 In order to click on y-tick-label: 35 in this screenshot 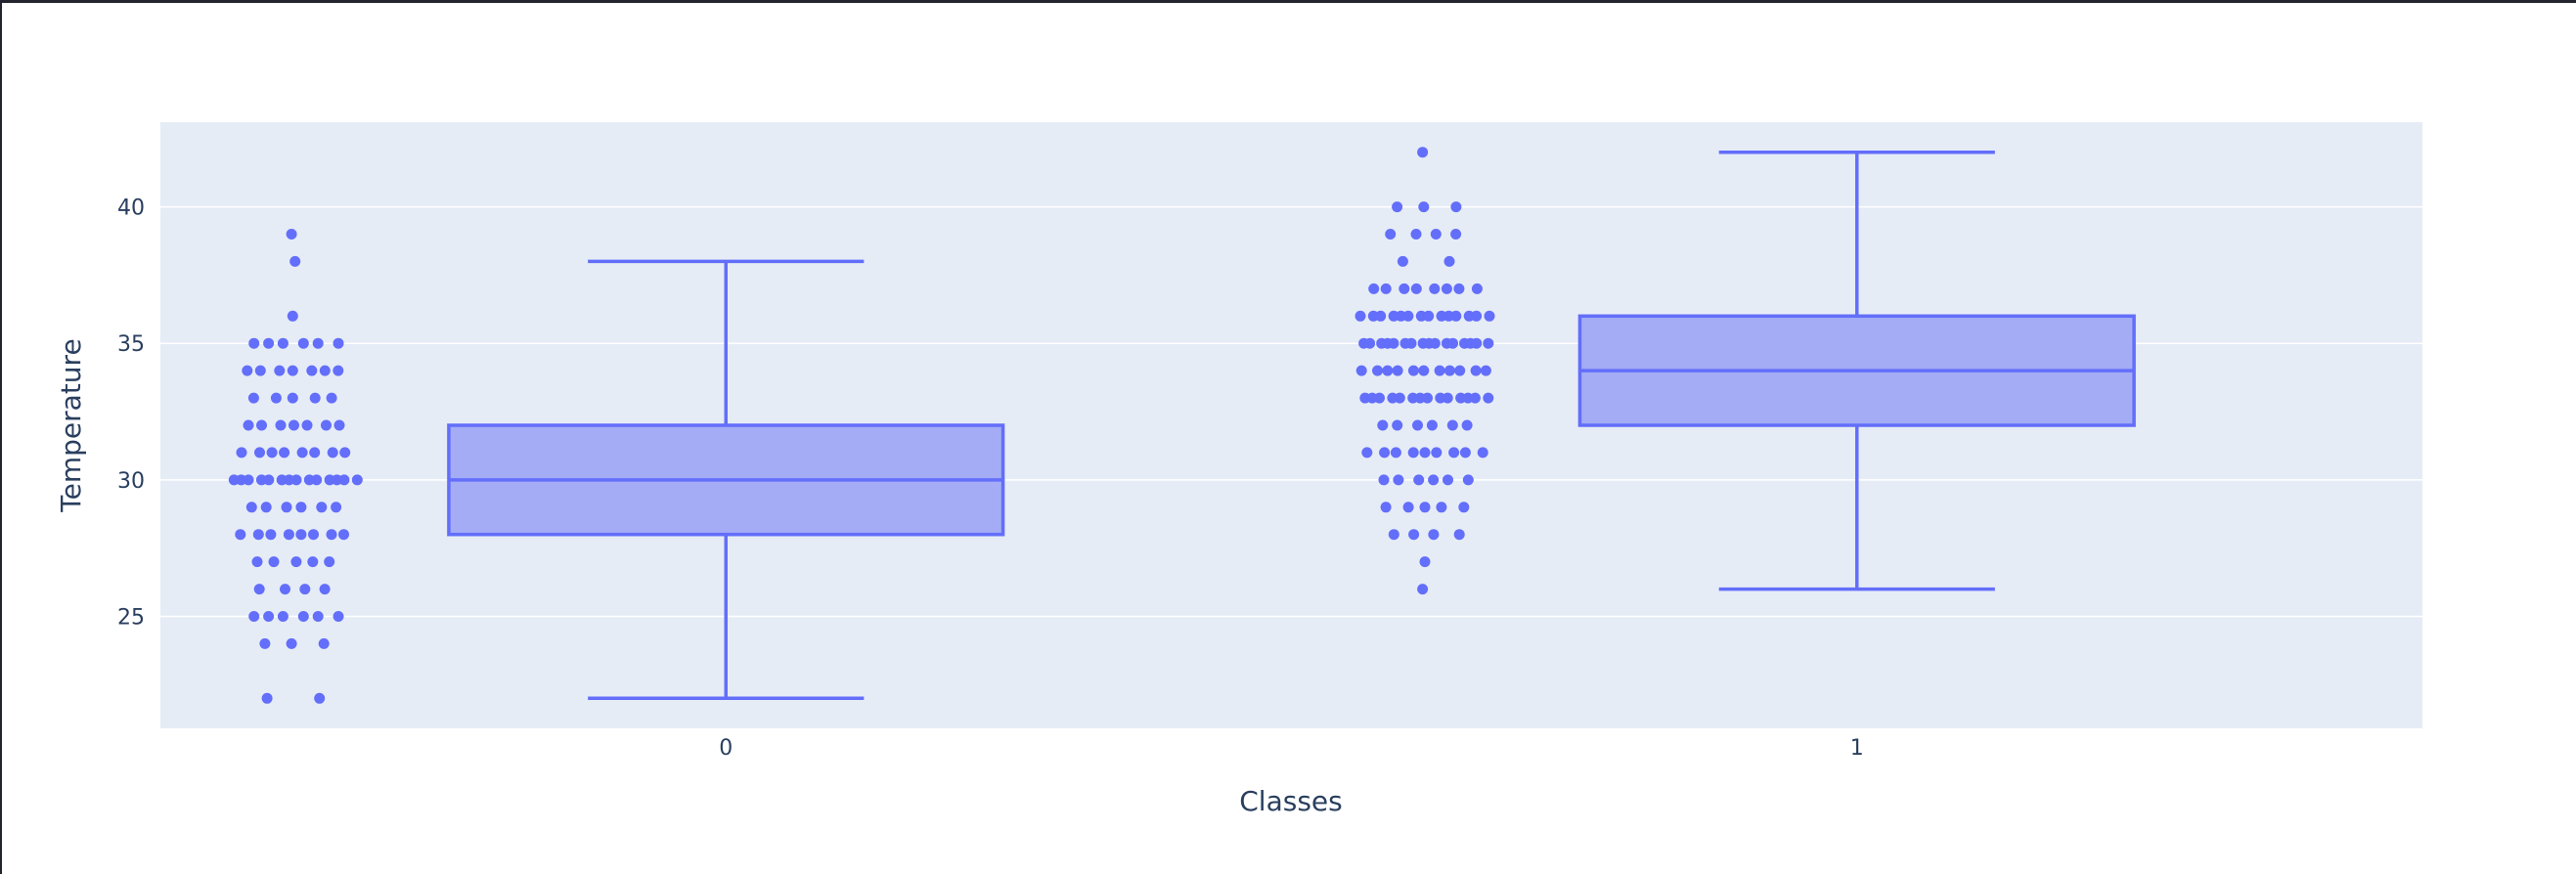, I will do `click(131, 344)`.